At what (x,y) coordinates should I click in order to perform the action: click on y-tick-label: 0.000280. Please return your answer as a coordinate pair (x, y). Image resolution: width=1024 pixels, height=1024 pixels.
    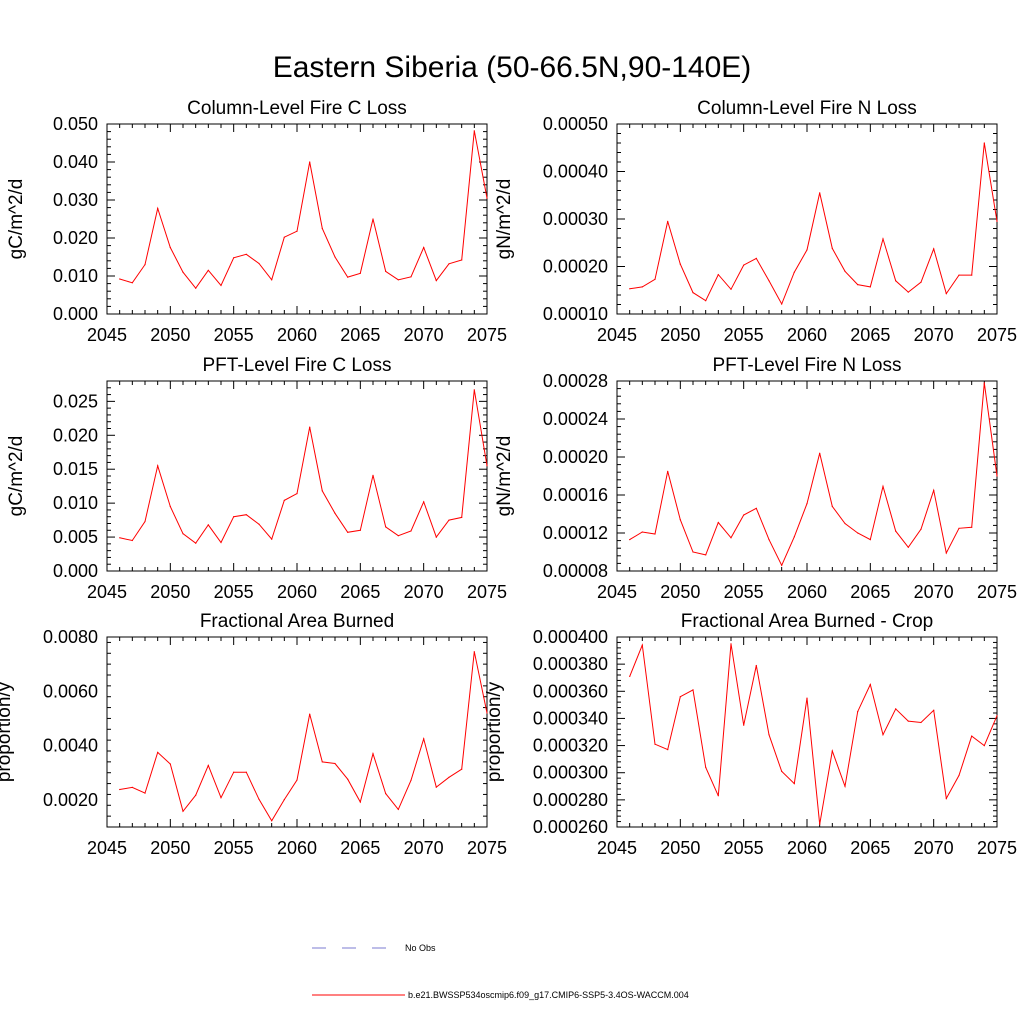
    Looking at the image, I should click on (570, 800).